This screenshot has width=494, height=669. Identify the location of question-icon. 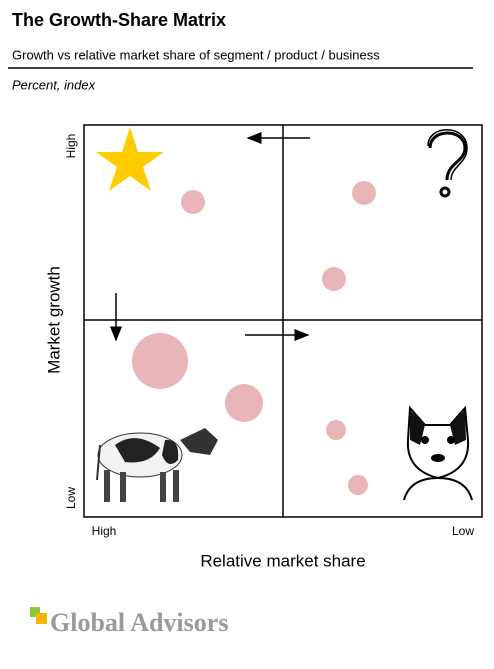
(447, 163).